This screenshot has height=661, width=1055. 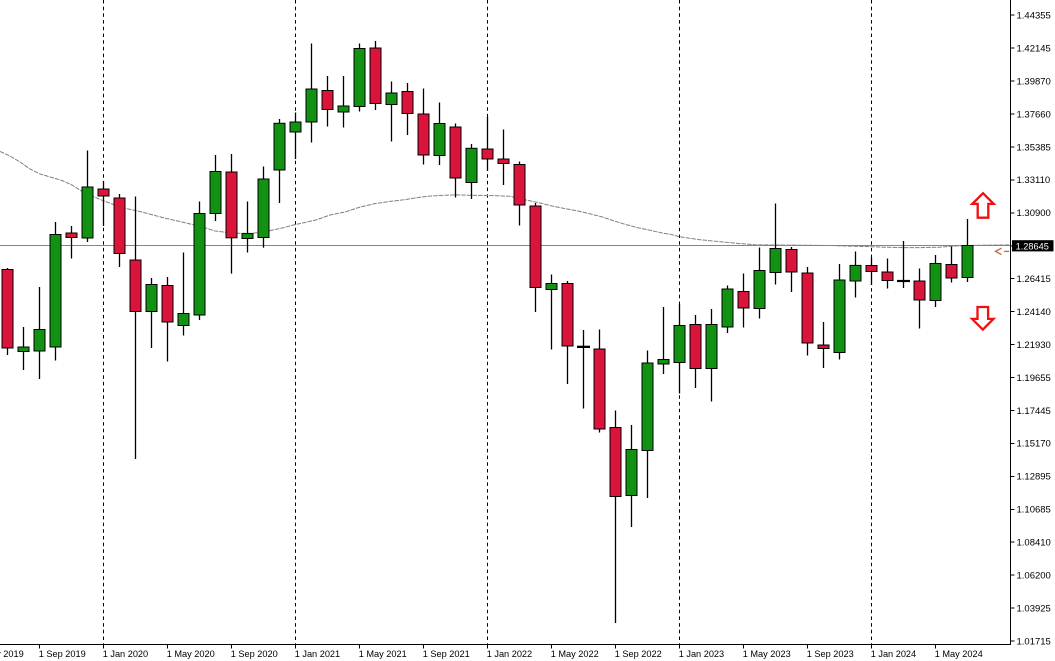 What do you see at coordinates (1034, 213) in the screenshot?
I see `svg-text: 1.30900` at bounding box center [1034, 213].